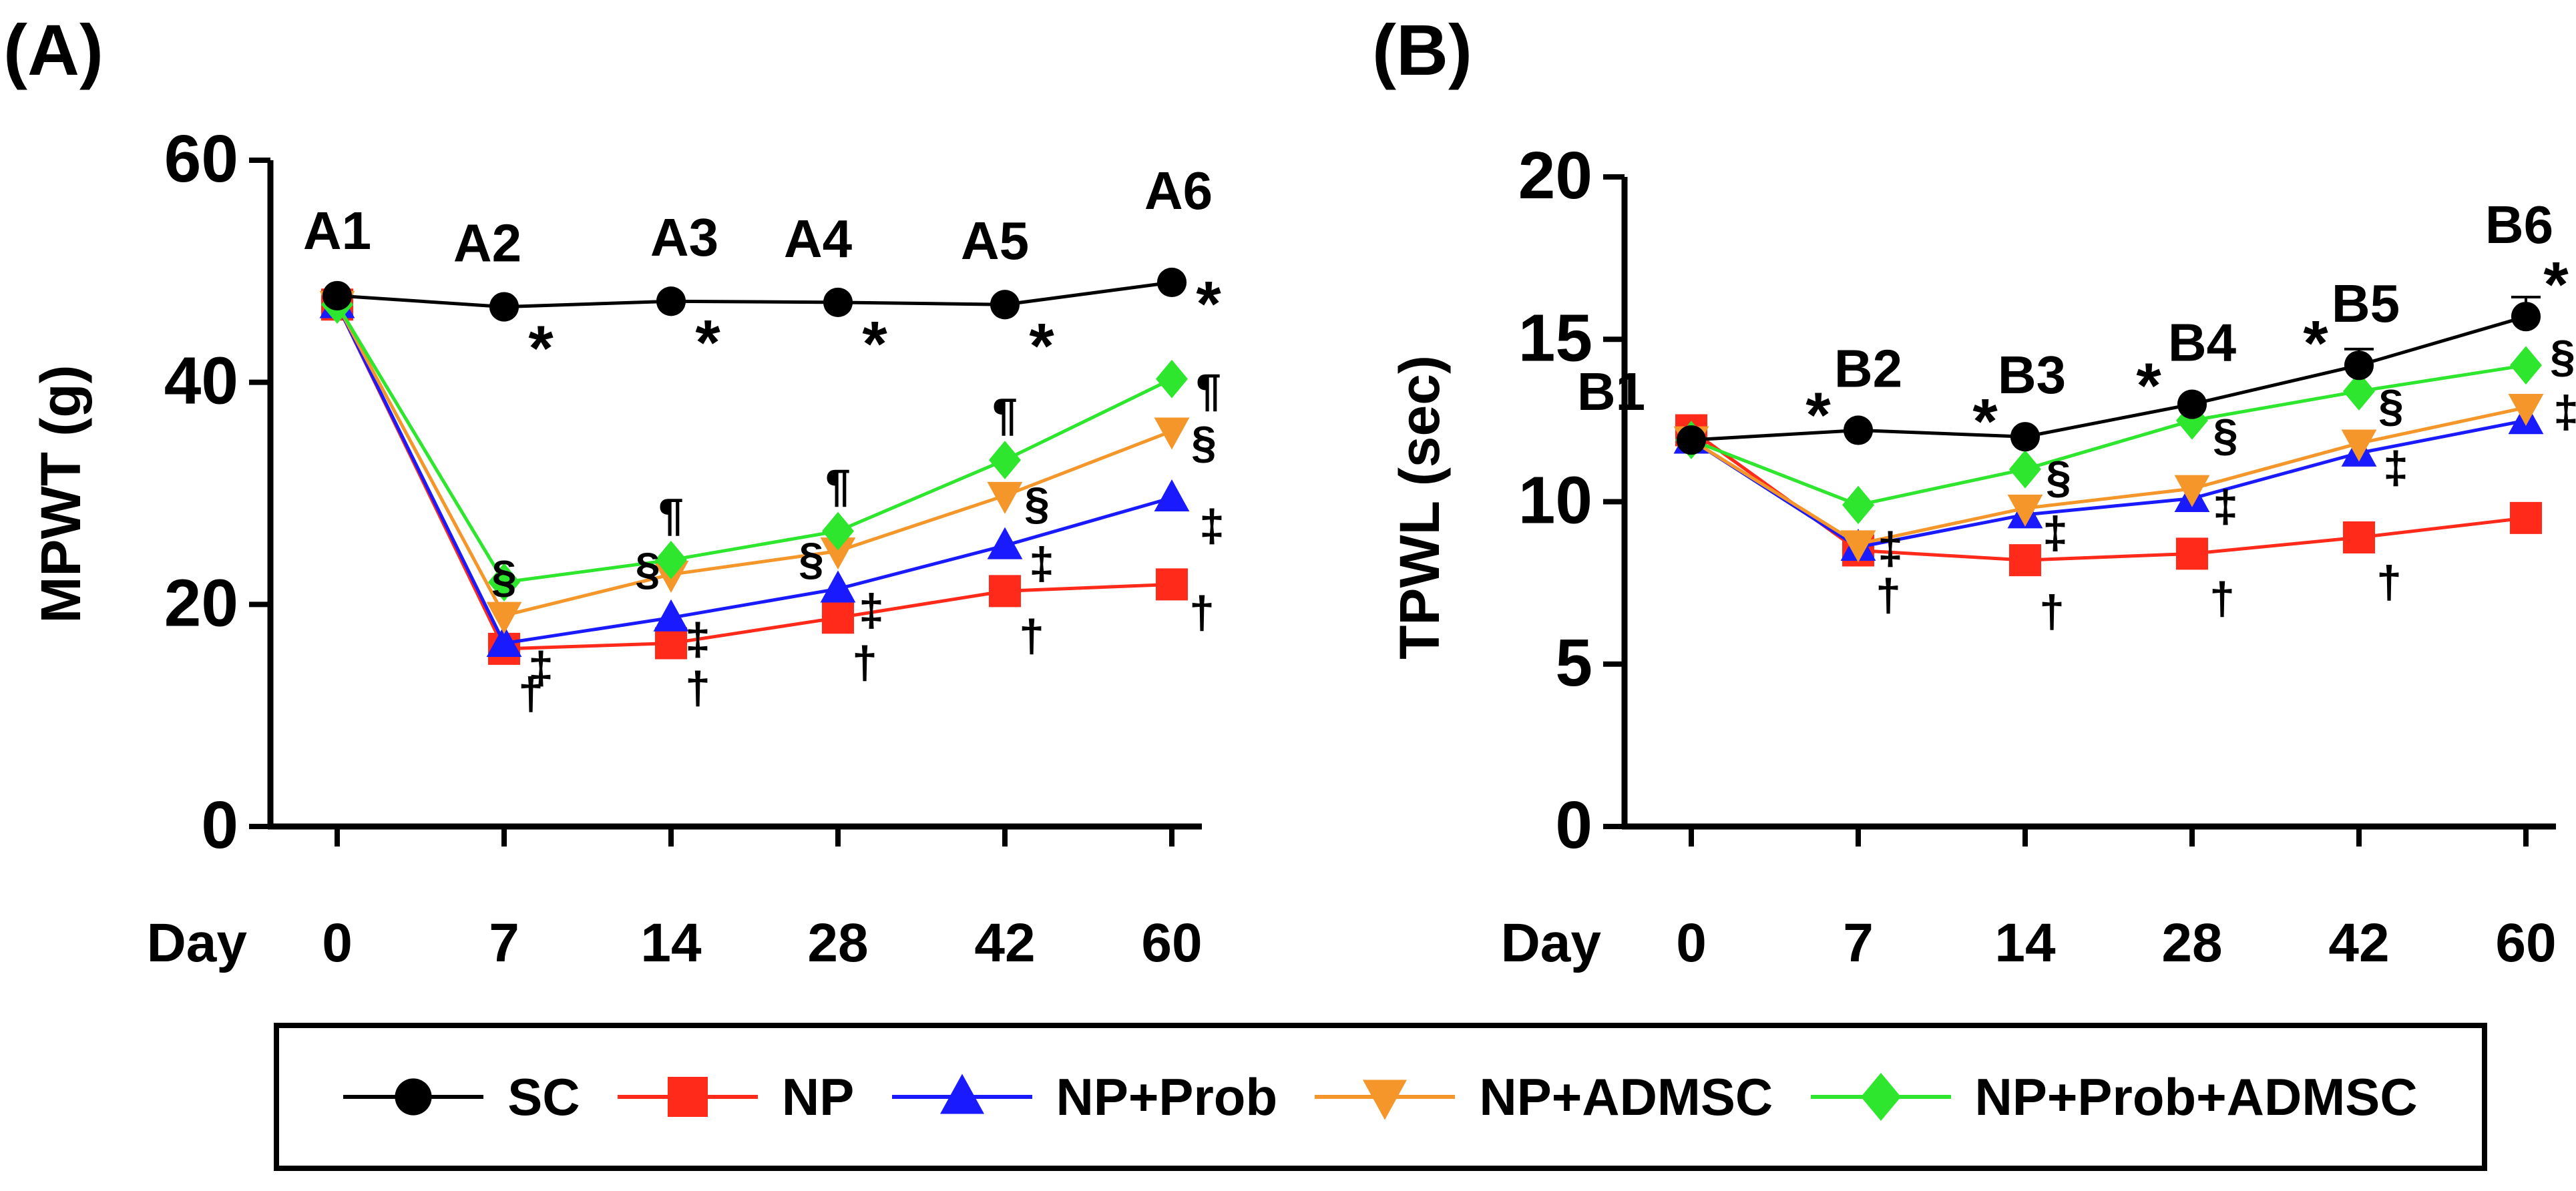  I want to click on time-point-label: A1, so click(337, 230).